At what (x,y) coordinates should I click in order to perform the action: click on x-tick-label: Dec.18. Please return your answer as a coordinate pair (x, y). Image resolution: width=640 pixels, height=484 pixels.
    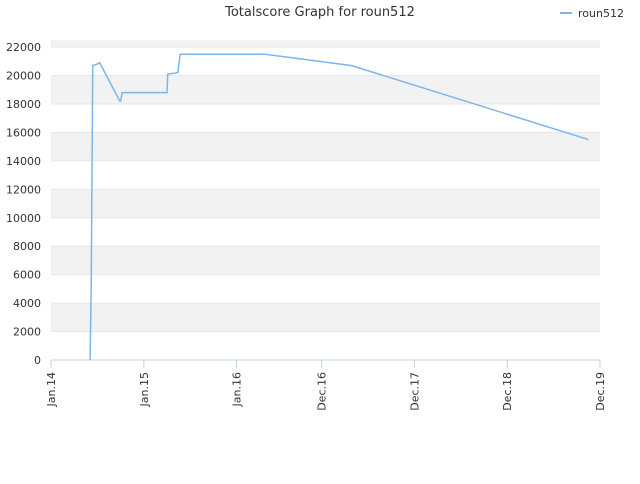
    Looking at the image, I should click on (507, 391).